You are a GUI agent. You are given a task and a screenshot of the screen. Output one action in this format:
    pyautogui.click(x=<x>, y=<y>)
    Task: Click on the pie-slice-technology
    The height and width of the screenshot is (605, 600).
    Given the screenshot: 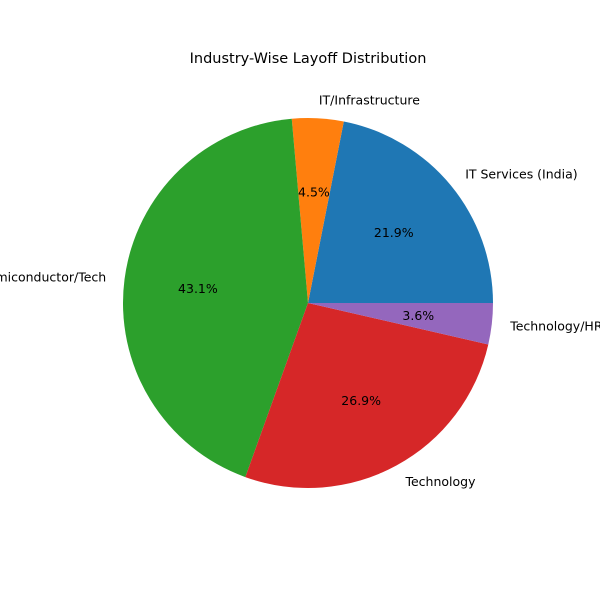 What is the action you would take?
    pyautogui.click(x=367, y=396)
    